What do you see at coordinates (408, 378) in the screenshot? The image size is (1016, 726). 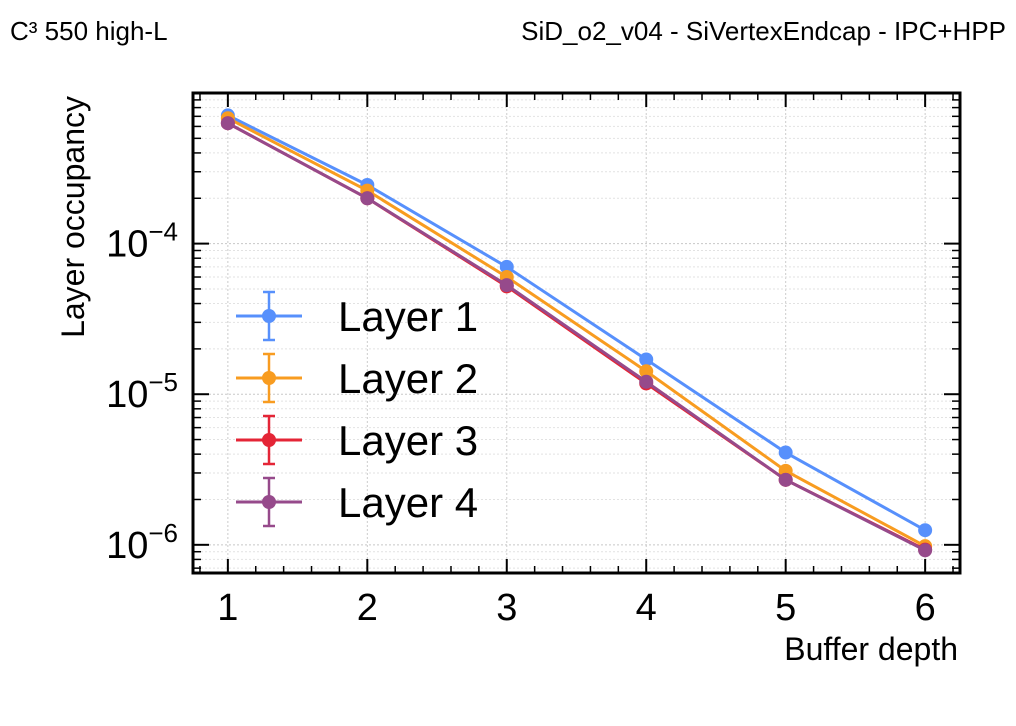 I see `legend-label: Layer 2` at bounding box center [408, 378].